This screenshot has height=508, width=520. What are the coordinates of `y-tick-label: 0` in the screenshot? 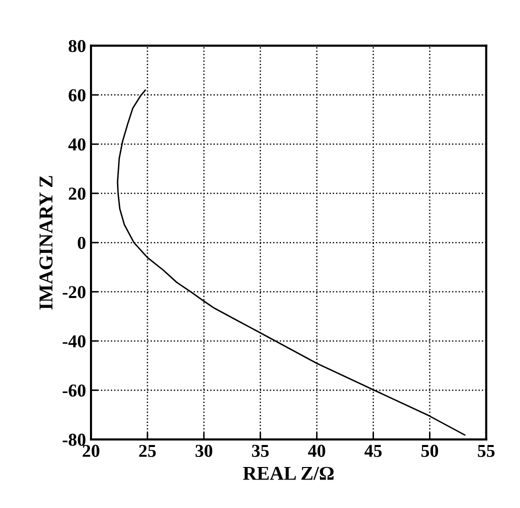 It's located at (82, 243).